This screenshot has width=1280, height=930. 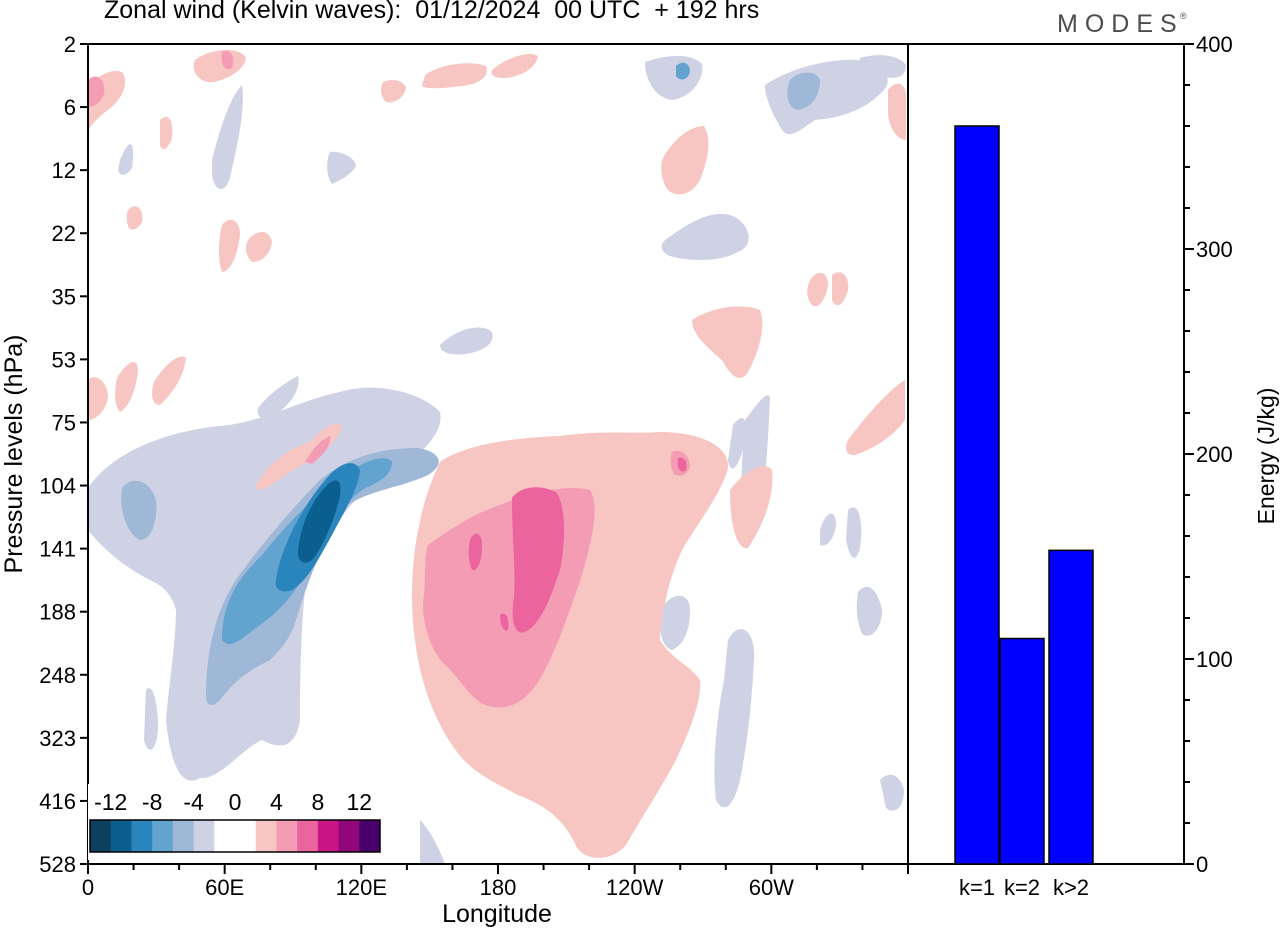 What do you see at coordinates (57, 864) in the screenshot?
I see `y-tick-label: 528` at bounding box center [57, 864].